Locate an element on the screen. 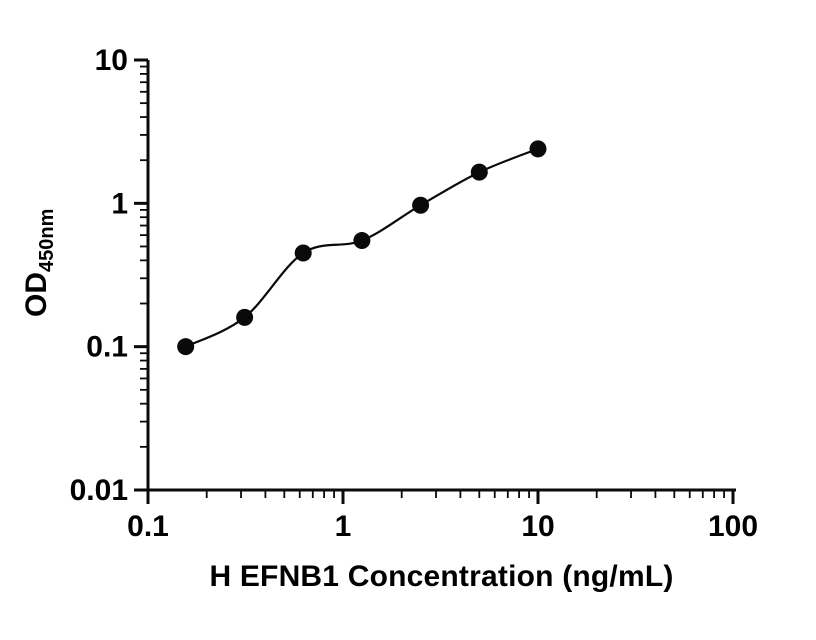 The height and width of the screenshot is (640, 816). y-axis-title-sub: 450nm is located at coordinates (47, 240).